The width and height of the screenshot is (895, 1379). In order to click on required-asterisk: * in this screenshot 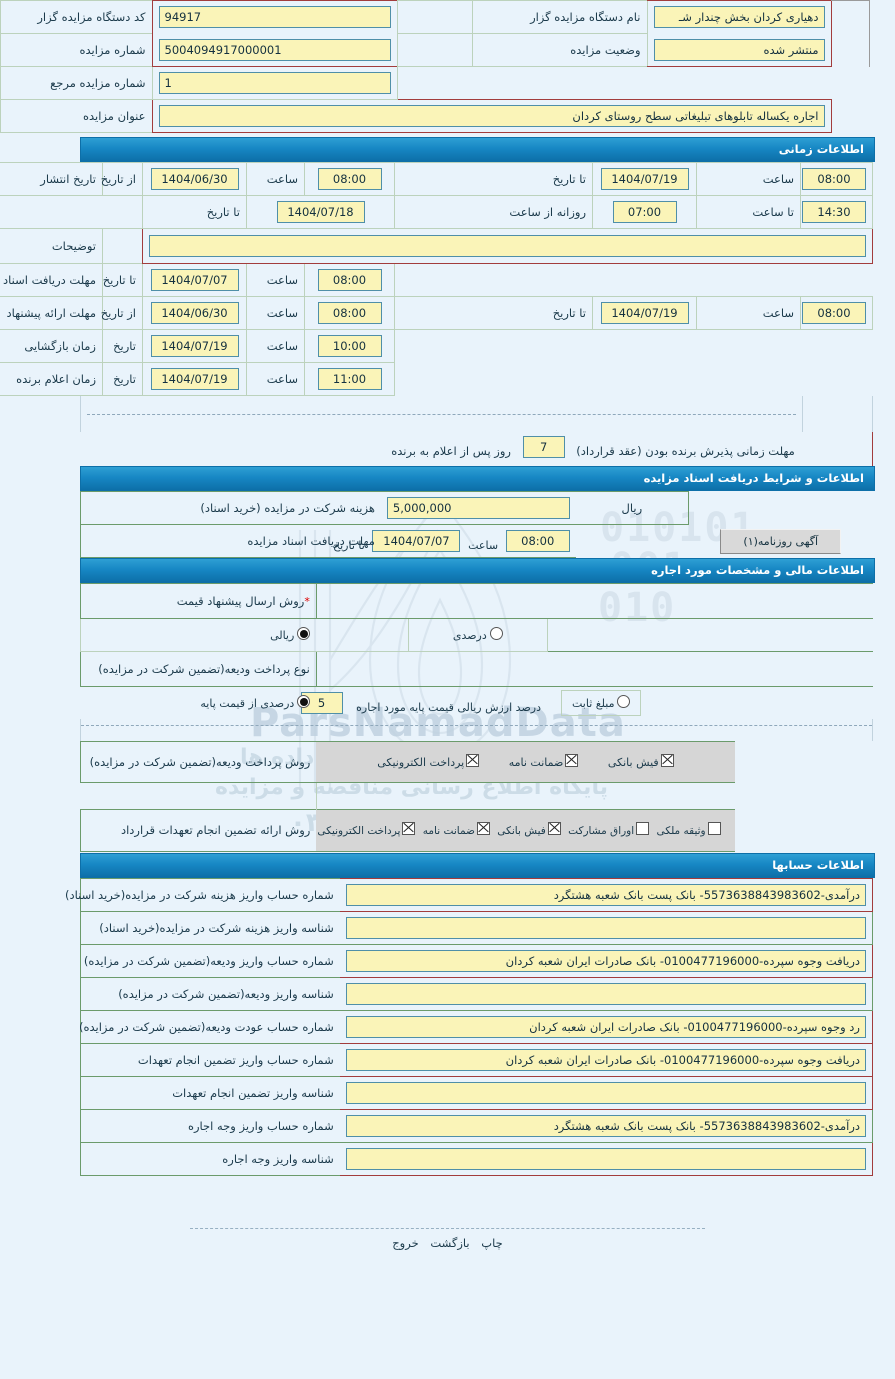, I will do `click(307, 601)`.